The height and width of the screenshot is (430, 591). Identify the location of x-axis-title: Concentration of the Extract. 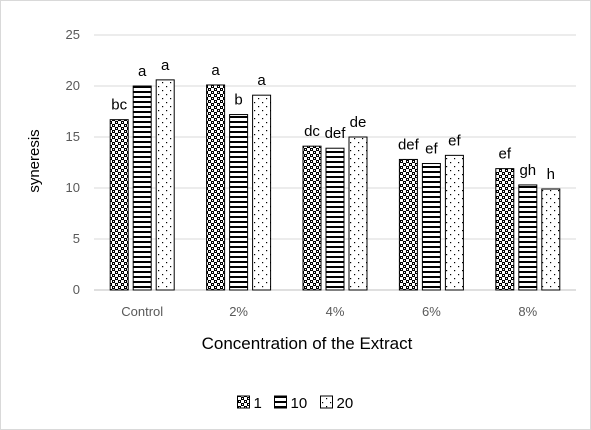
(307, 343).